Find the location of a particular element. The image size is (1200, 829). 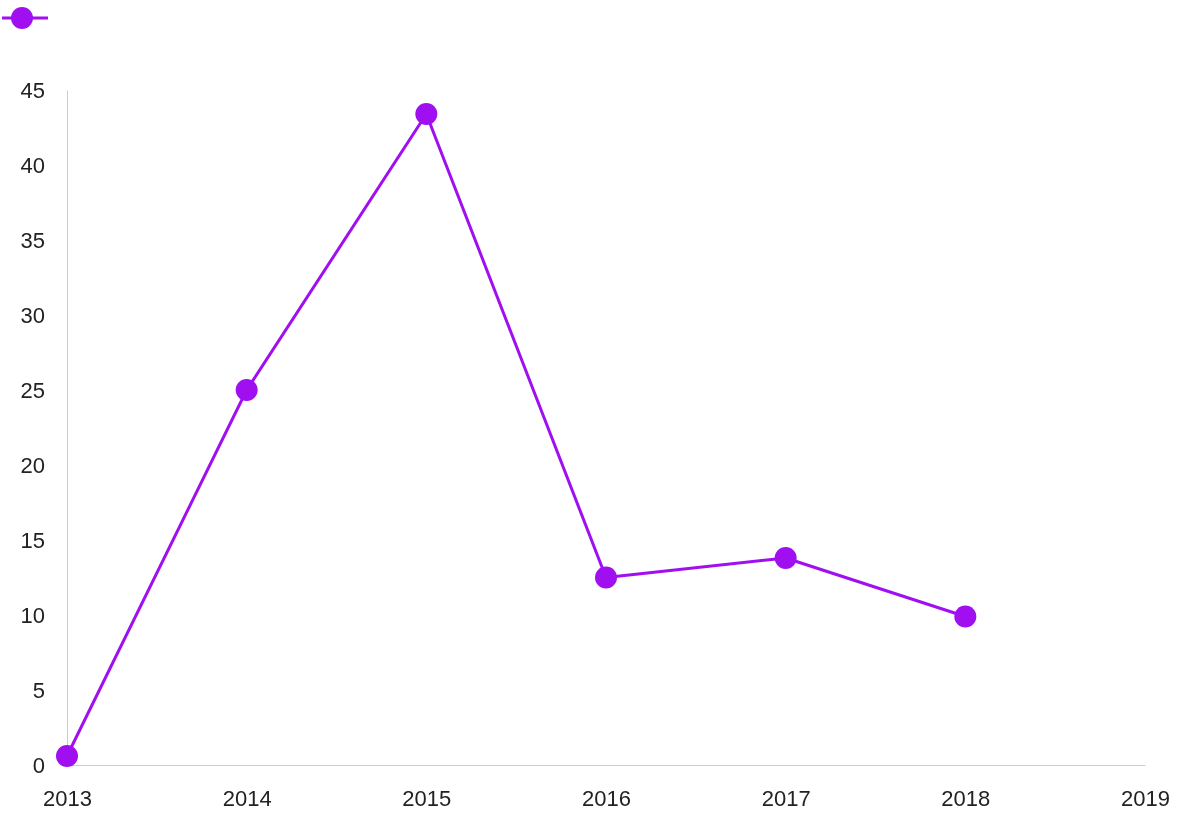

y-tick-label: 30 is located at coordinates (32, 315).